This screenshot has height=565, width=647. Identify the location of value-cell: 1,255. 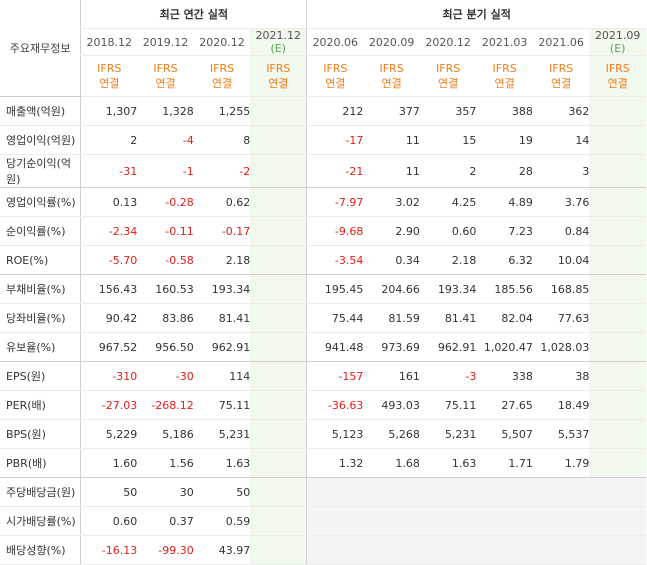
(222, 111).